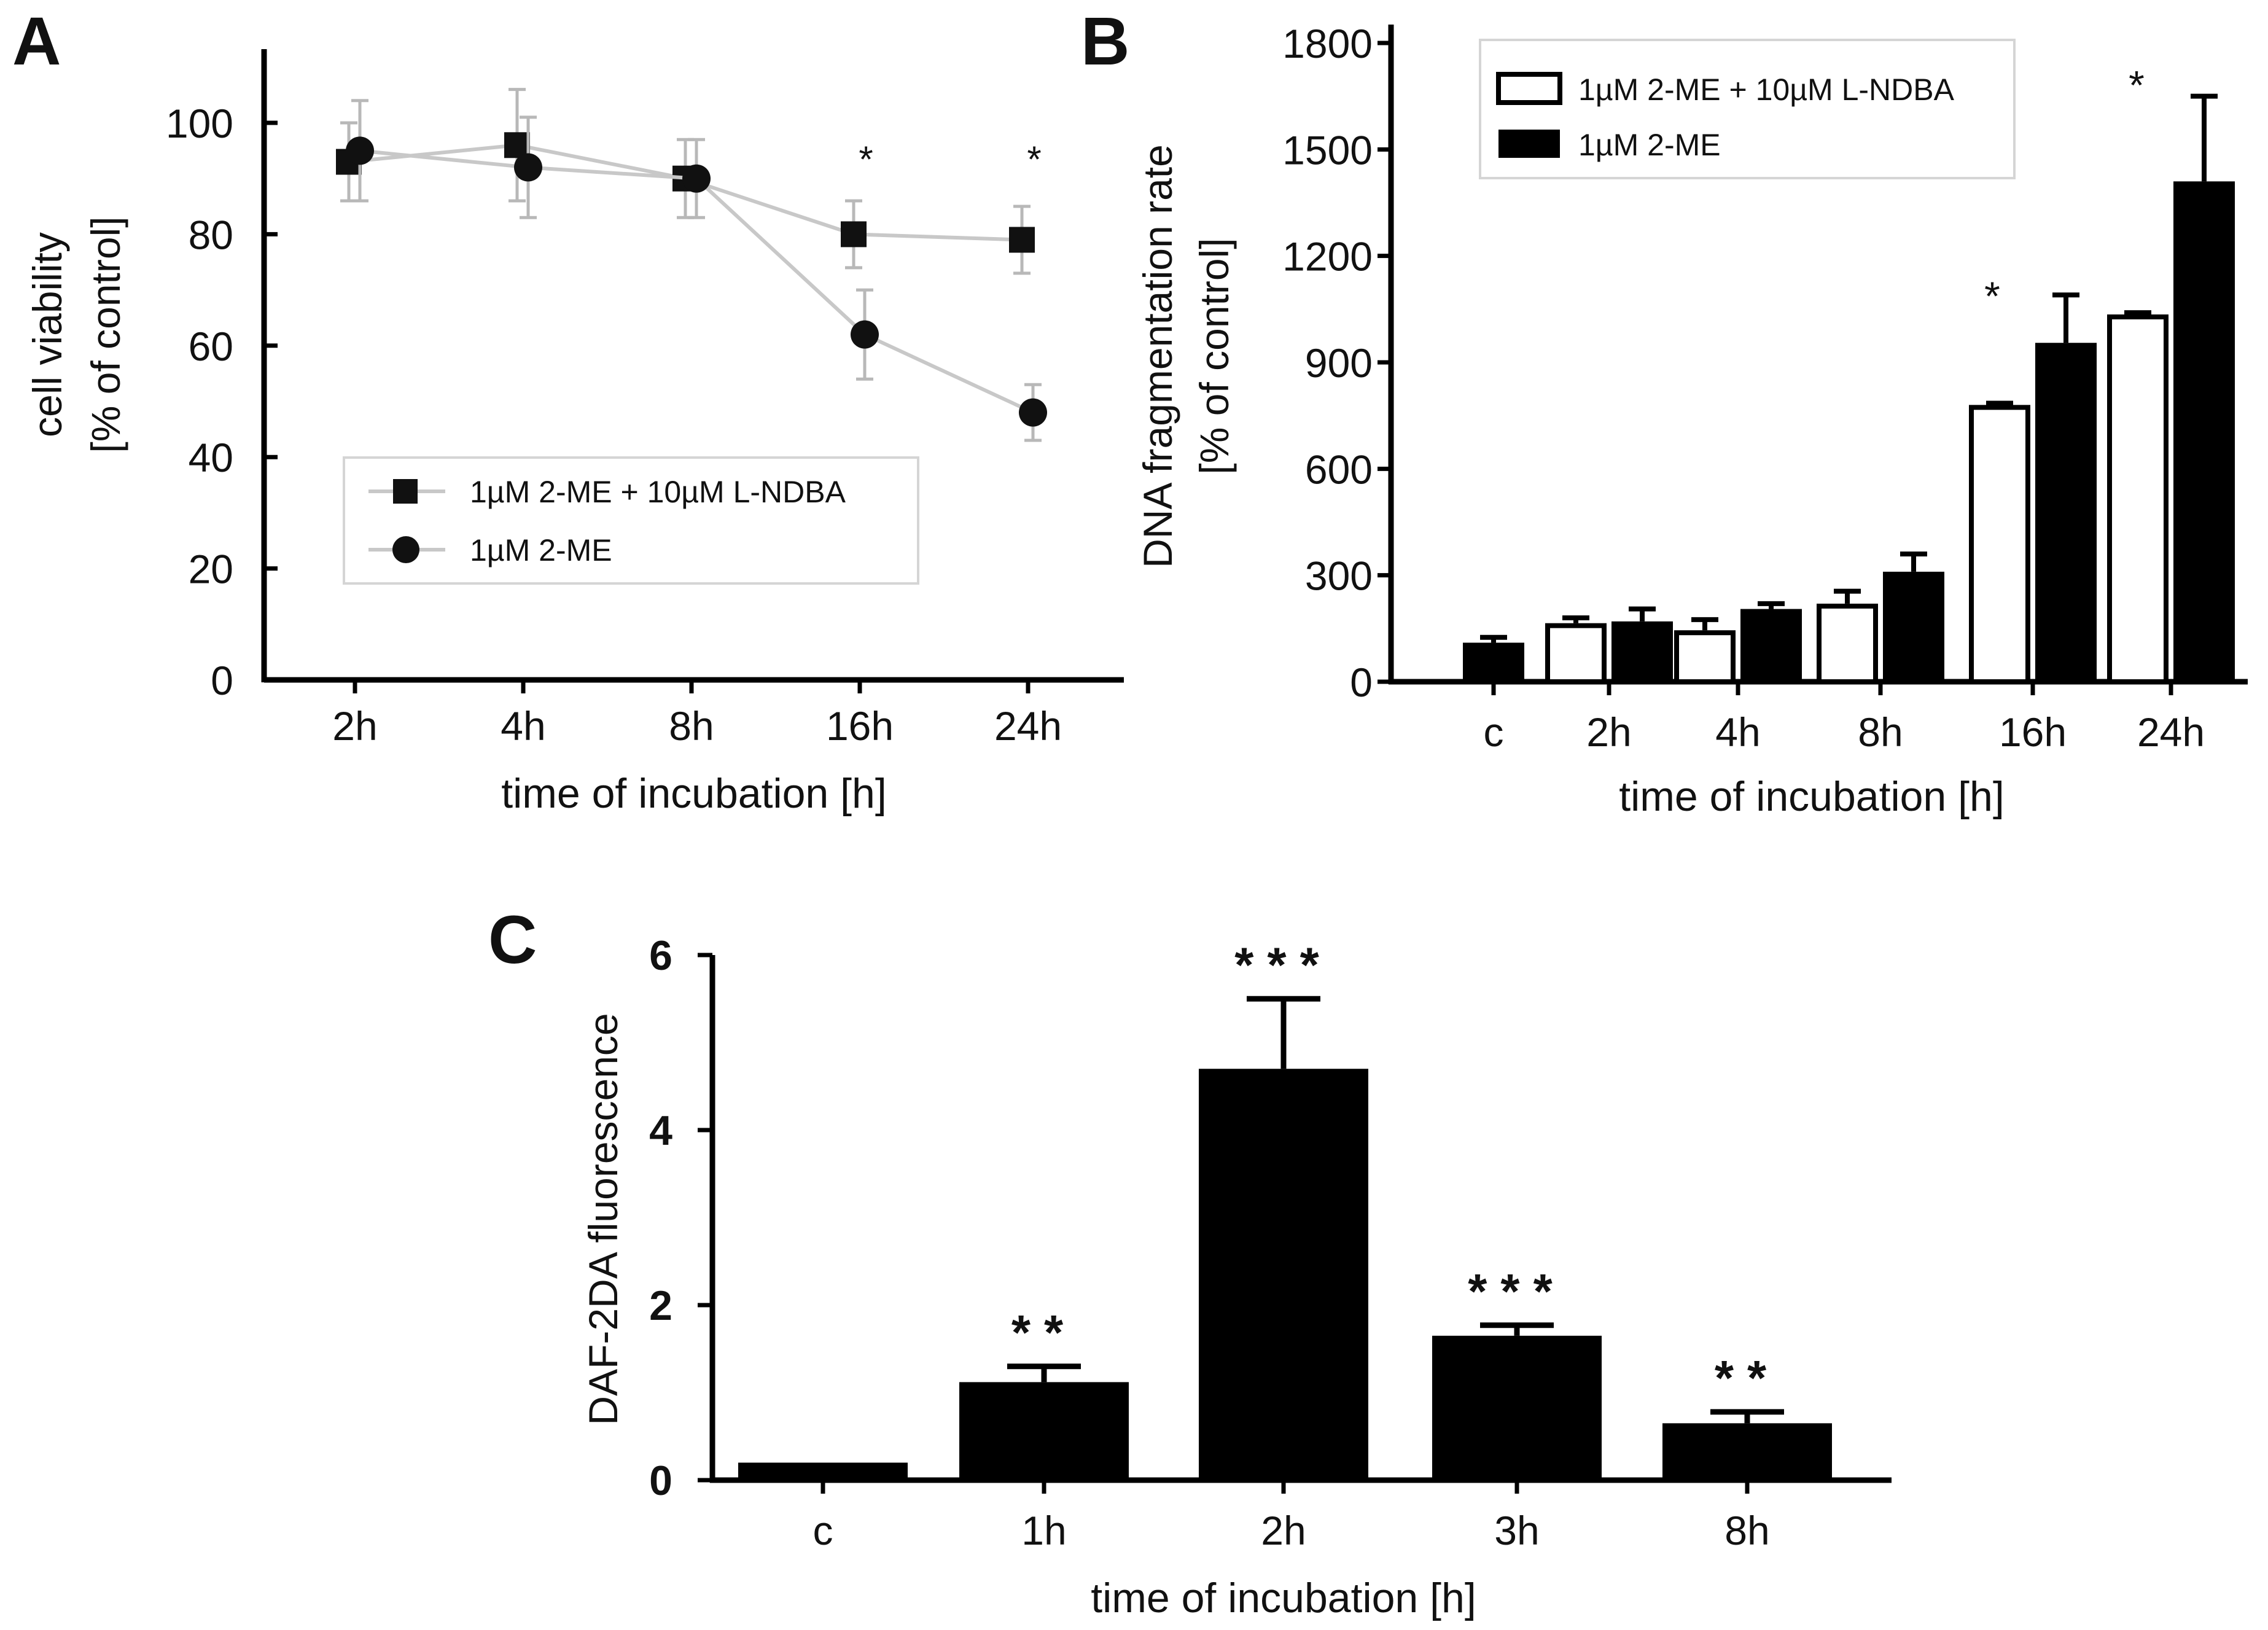  I want to click on y-tick-label: 900, so click(1339, 363).